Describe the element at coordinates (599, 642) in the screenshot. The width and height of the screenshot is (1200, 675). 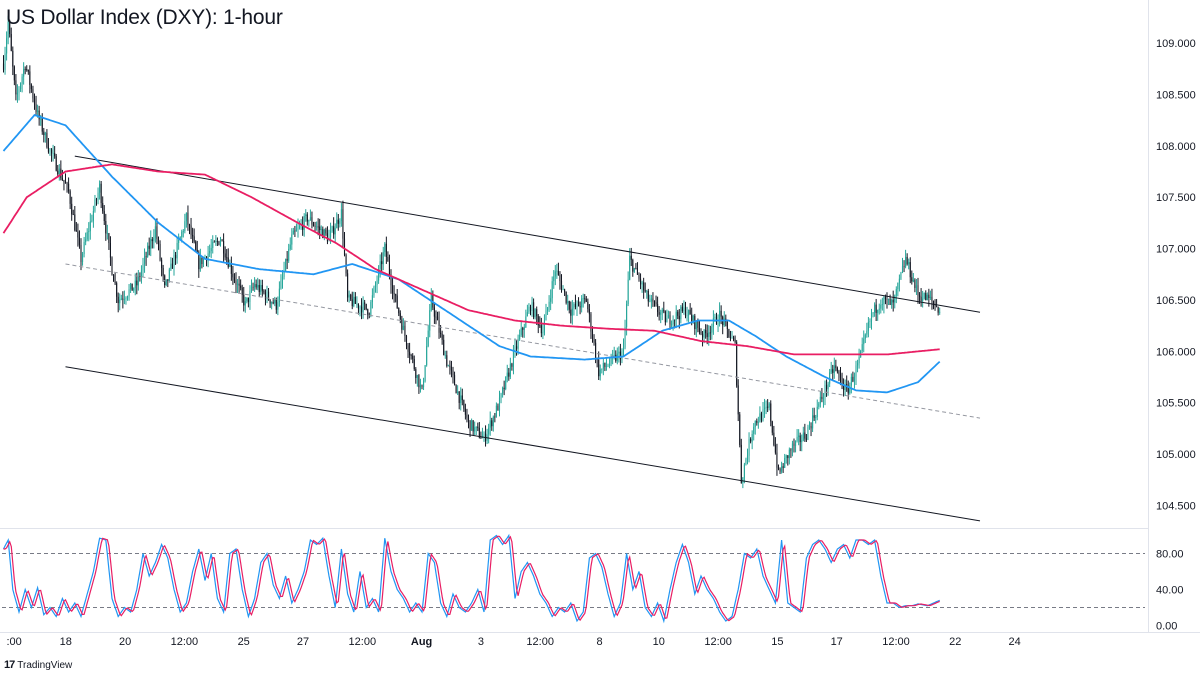
I see `time-tick-label: 8` at that location.